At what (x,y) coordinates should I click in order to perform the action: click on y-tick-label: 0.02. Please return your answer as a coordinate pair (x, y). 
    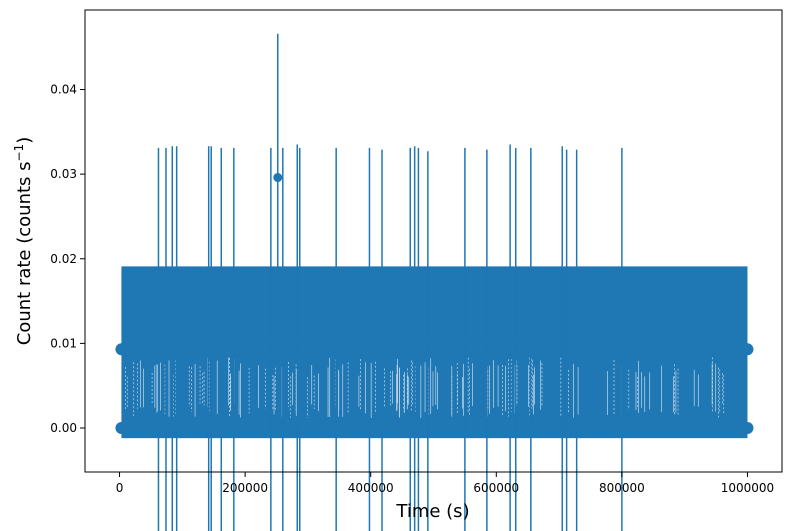
    Looking at the image, I should click on (63, 259).